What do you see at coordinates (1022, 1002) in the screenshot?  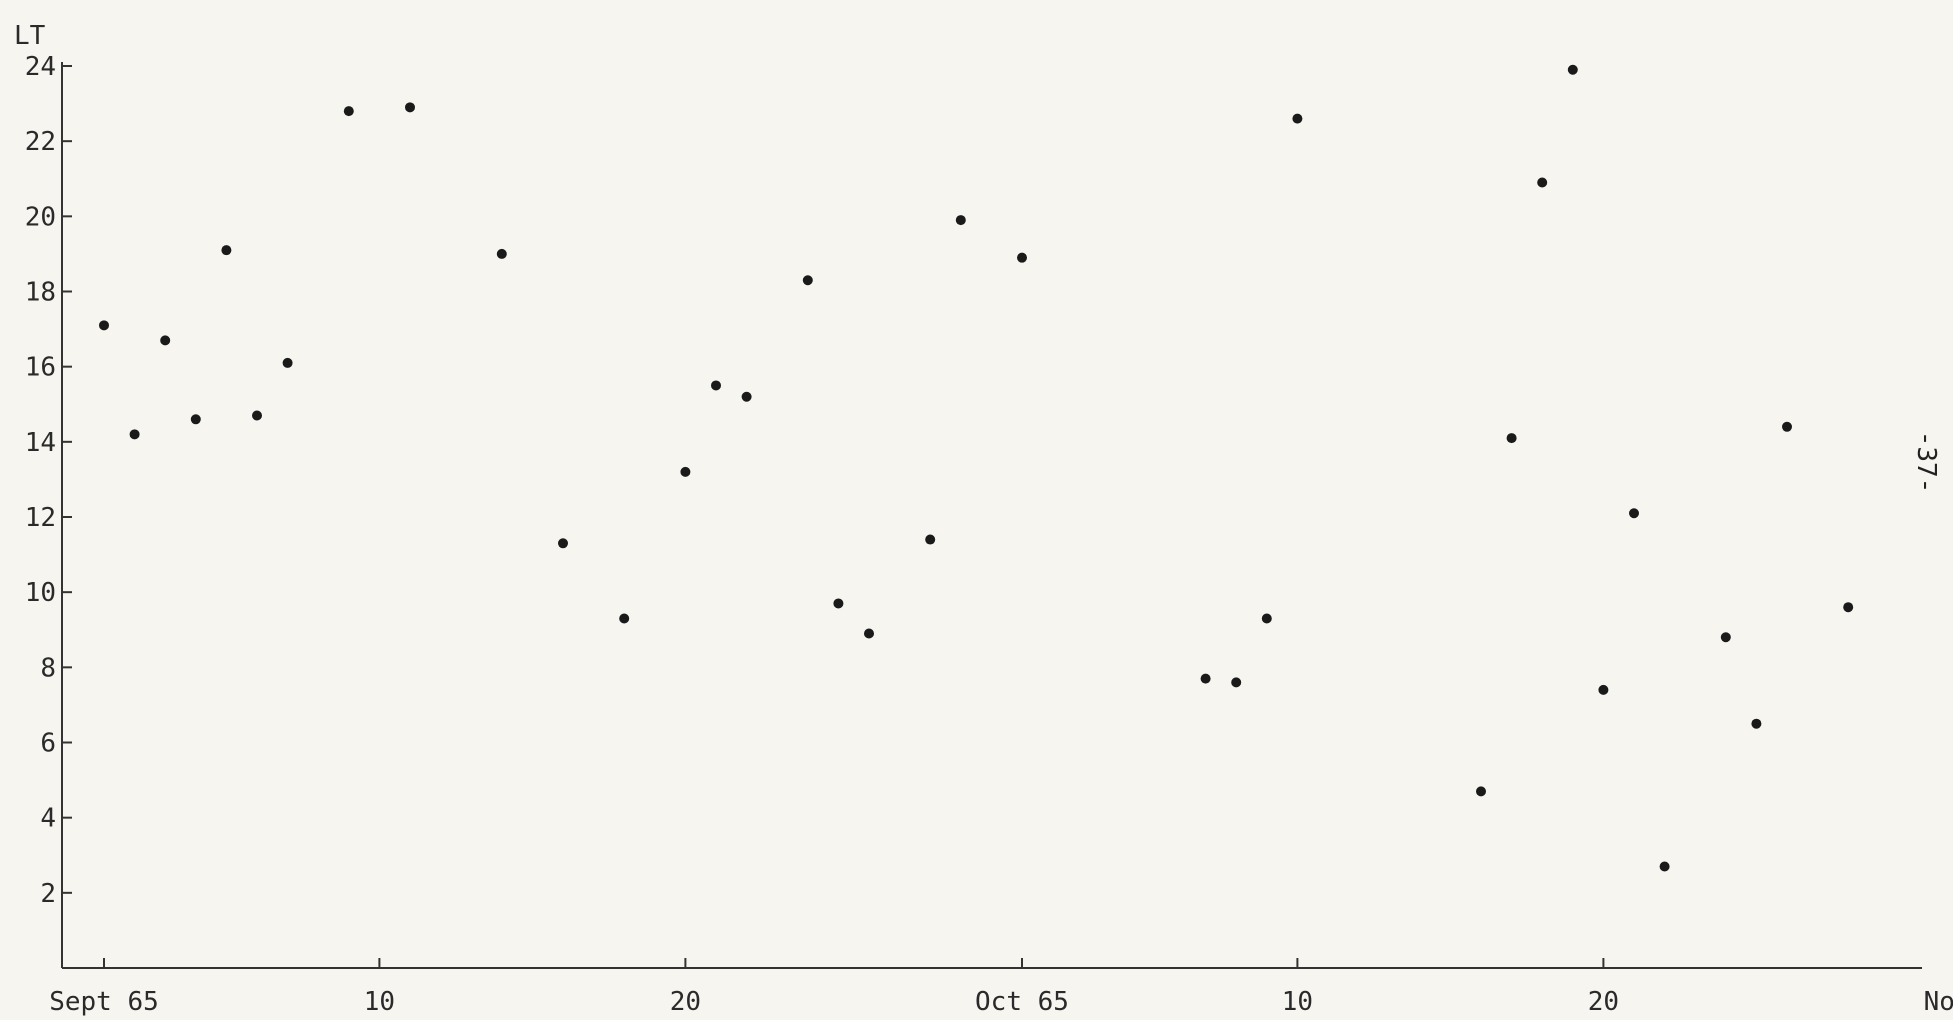 I see `x-tick-label: Oct 65` at bounding box center [1022, 1002].